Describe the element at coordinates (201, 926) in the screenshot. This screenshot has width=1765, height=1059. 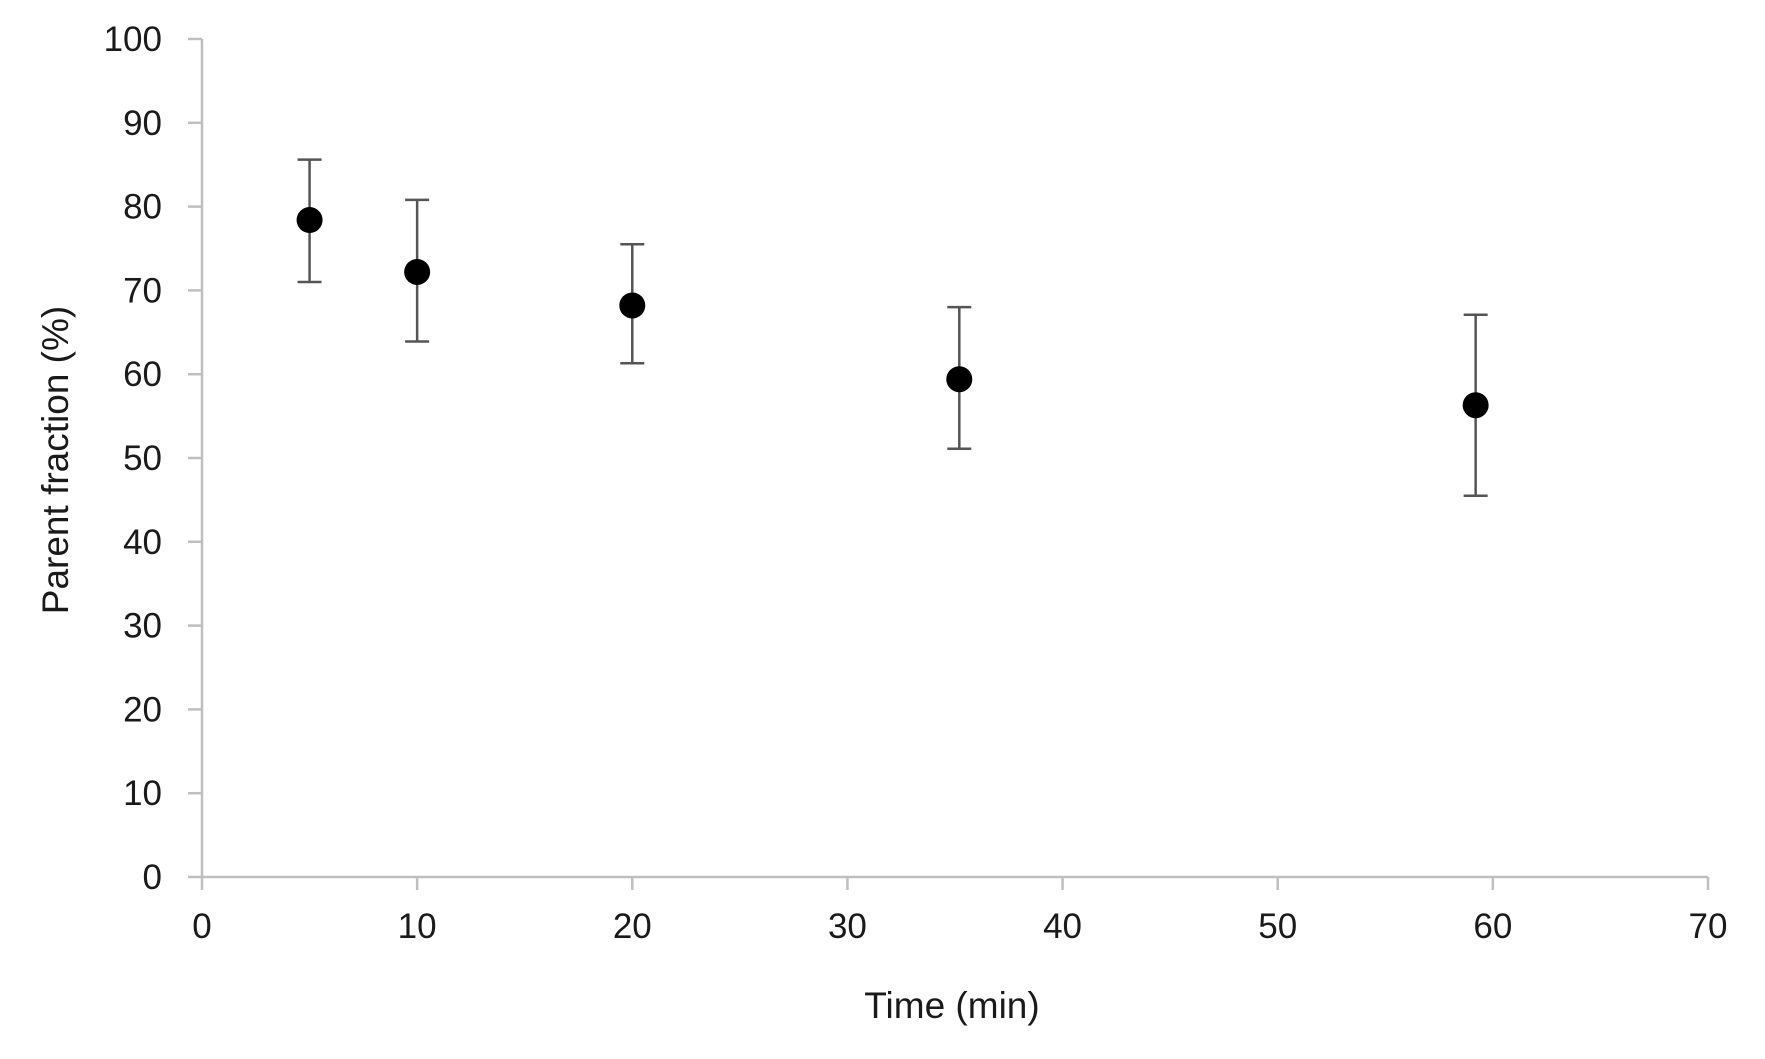
I see `x-tick-label: 0` at that location.